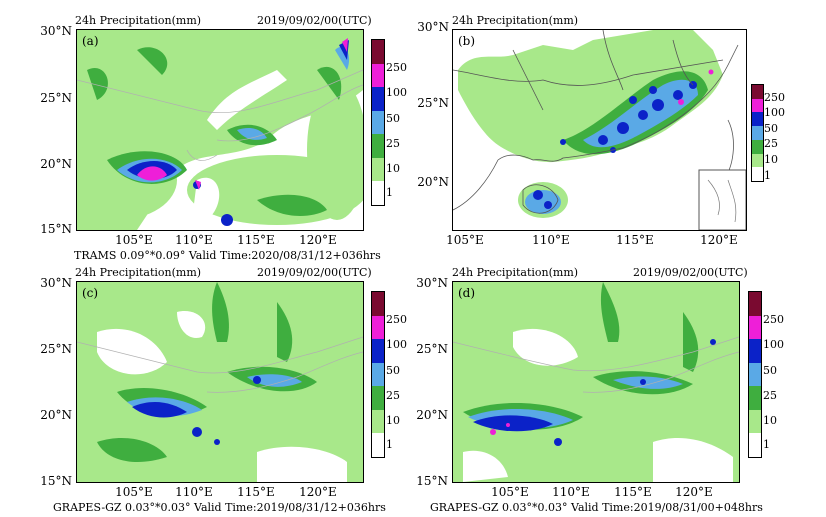 Image resolution: width=826 pixels, height=517 pixels. I want to click on panel-b-xtick: 105°E, so click(465, 240).